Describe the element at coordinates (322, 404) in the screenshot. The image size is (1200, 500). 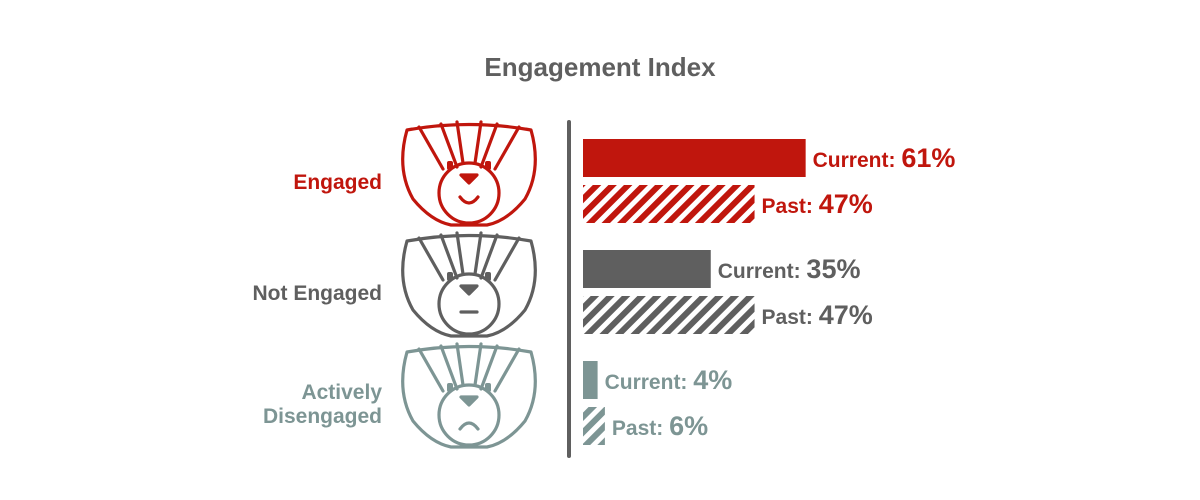
I see `category-label: Actively Disengaged` at that location.